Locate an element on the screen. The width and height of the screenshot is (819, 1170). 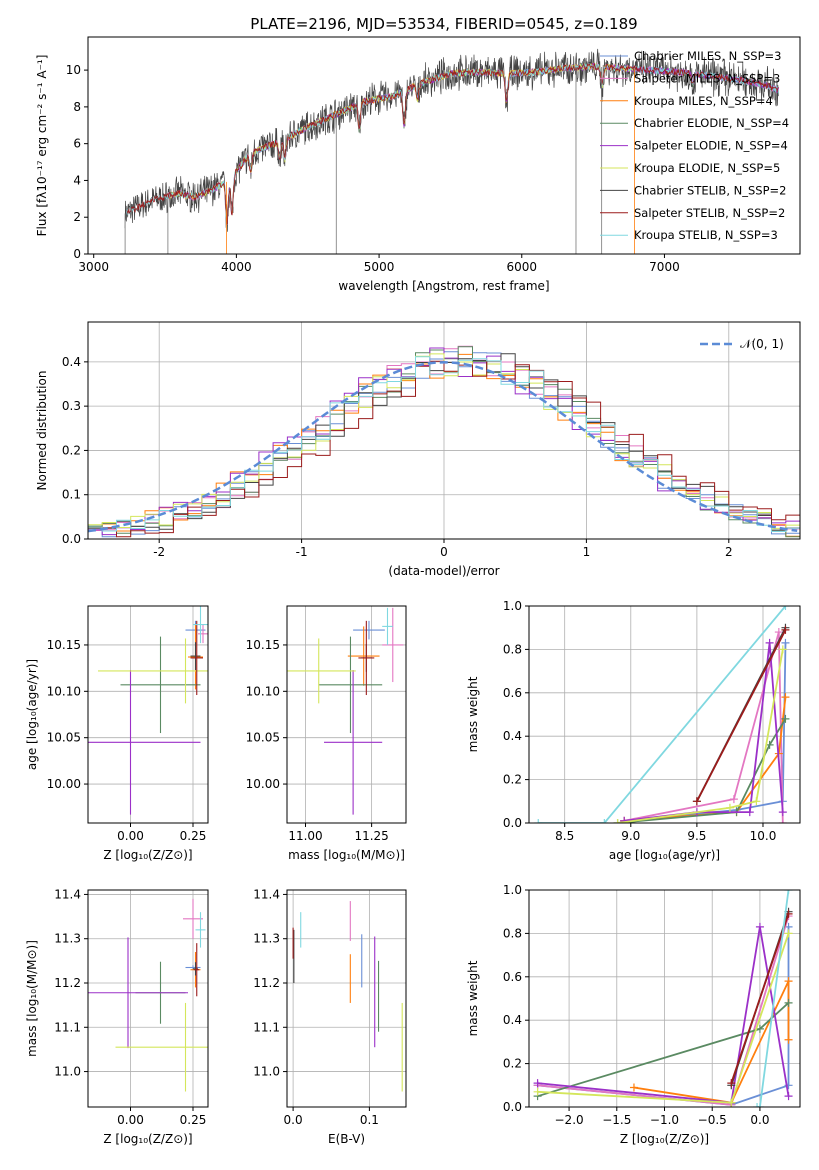
y-axis-label: Normed distribution is located at coordinates (42, 431).